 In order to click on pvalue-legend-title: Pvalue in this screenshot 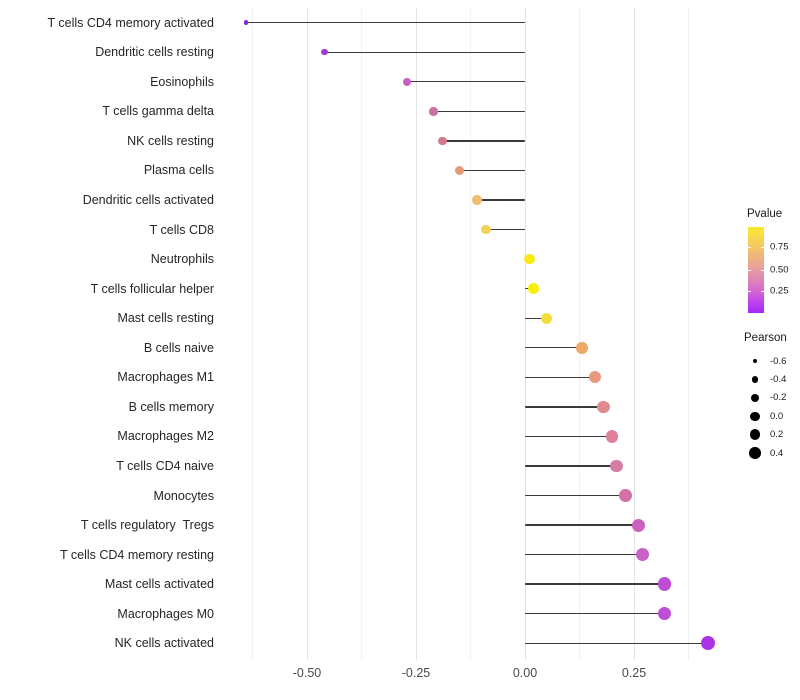, I will do `click(765, 214)`.